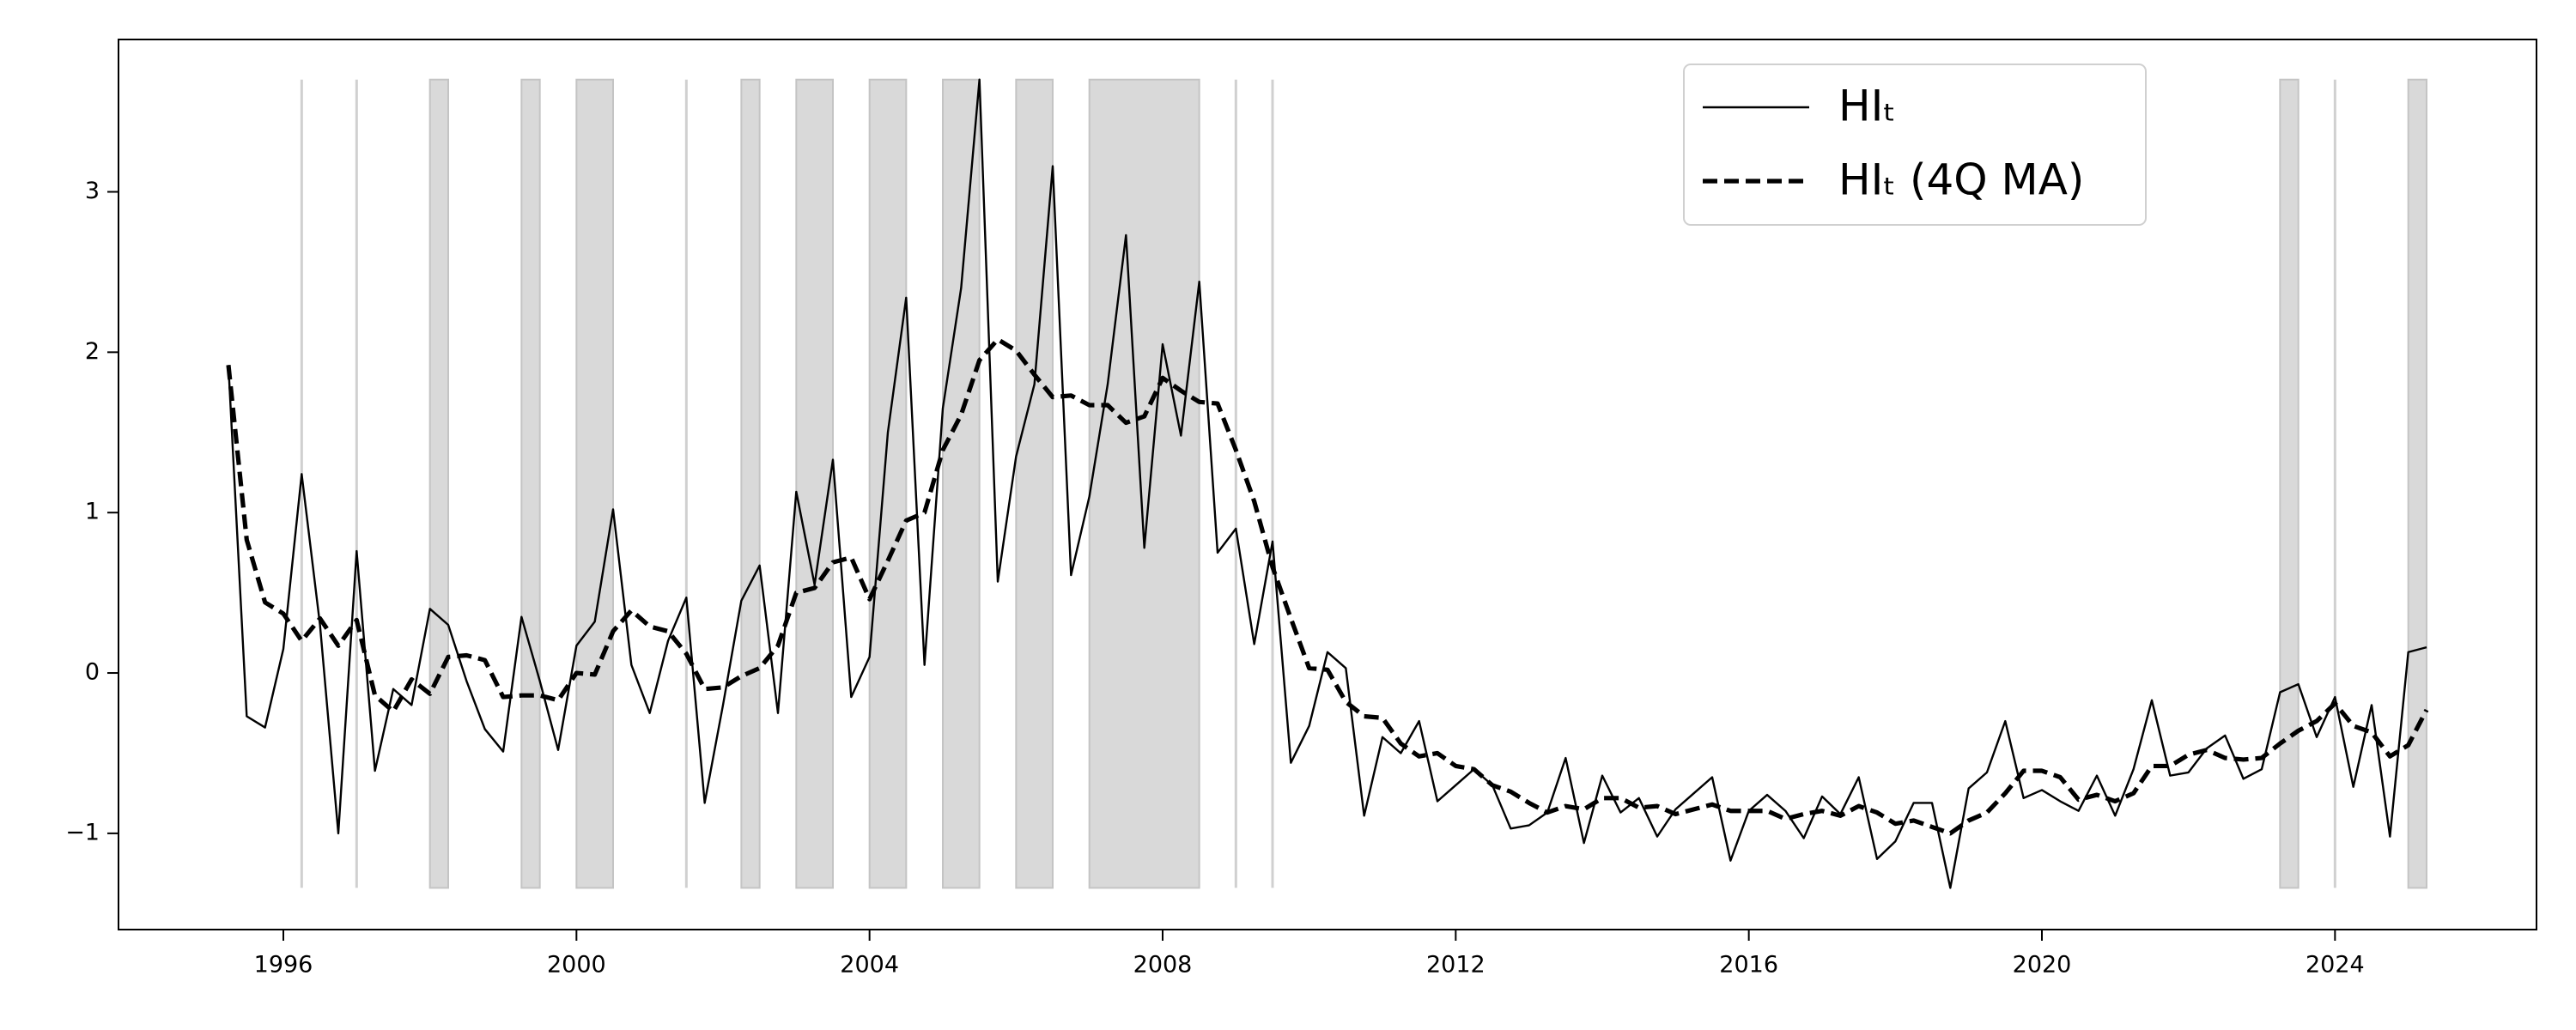 This screenshot has height=1030, width=2576. I want to click on legend: HIₜ HIₜ (4Q MA), so click(1915, 145).